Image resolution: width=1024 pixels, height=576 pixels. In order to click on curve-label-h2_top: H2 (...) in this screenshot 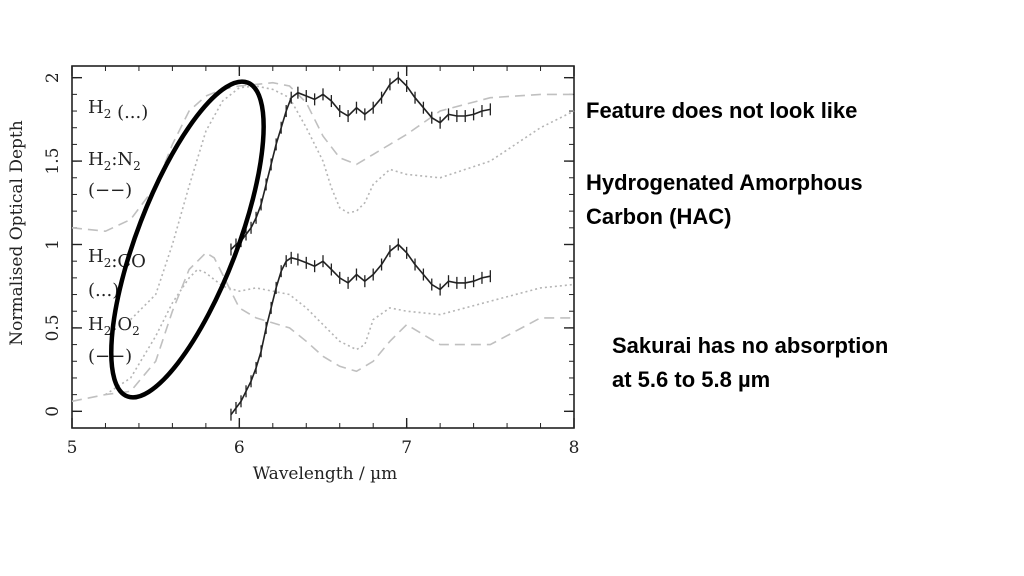, I will do `click(118, 110)`.